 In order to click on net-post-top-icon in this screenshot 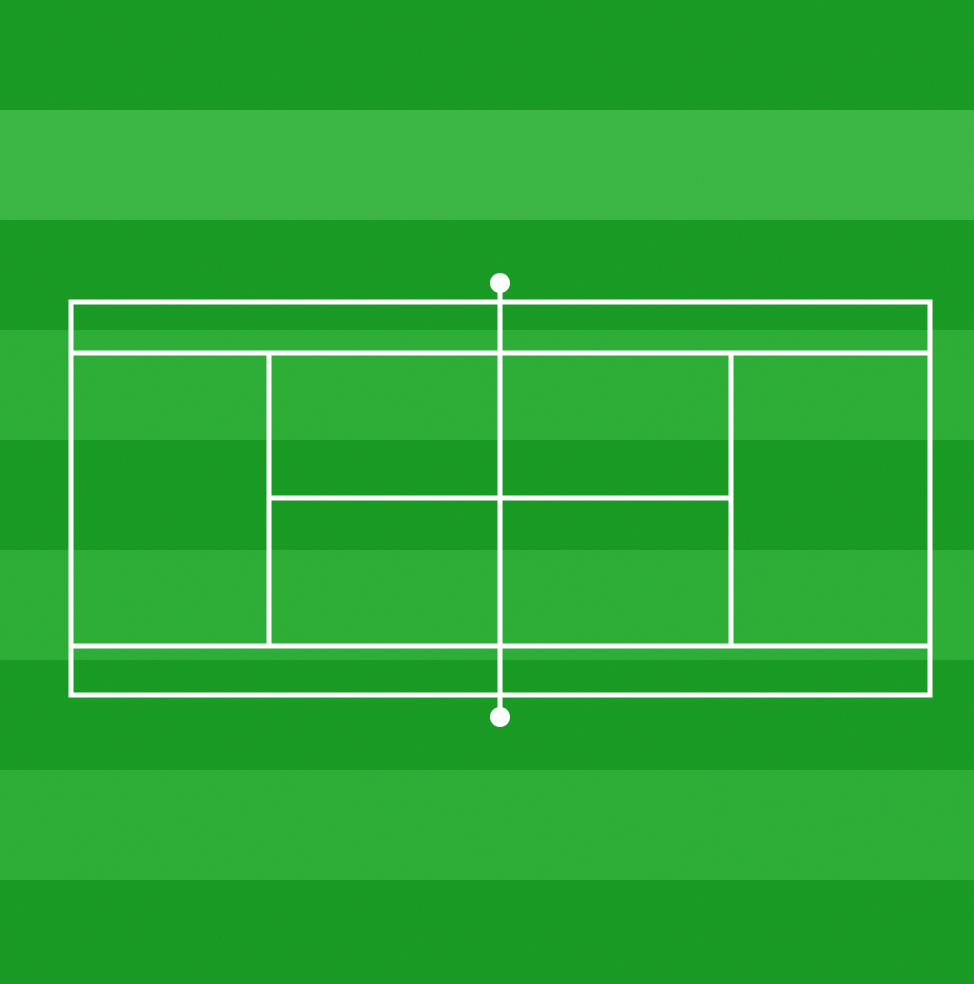, I will do `click(500, 283)`.